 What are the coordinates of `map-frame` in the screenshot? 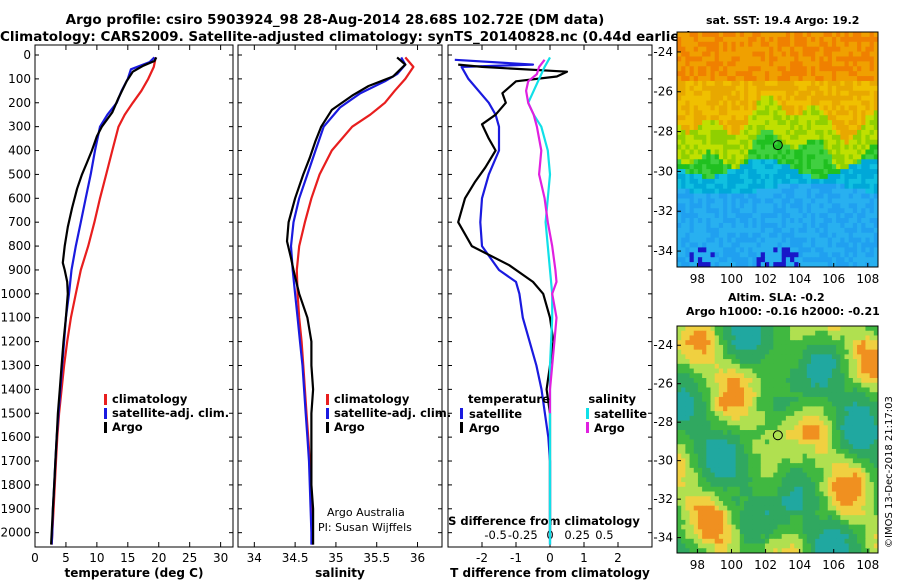 It's located at (777, 439).